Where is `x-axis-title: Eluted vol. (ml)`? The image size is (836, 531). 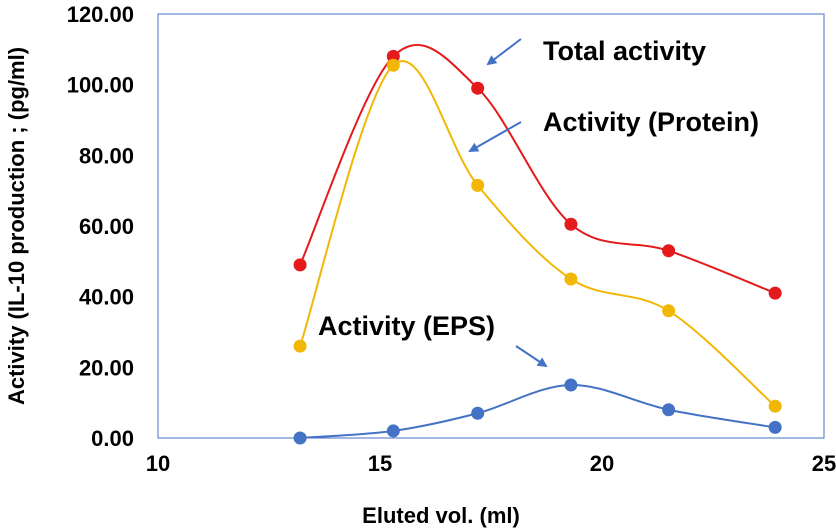 x-axis-title: Eluted vol. (ml) is located at coordinates (441, 515).